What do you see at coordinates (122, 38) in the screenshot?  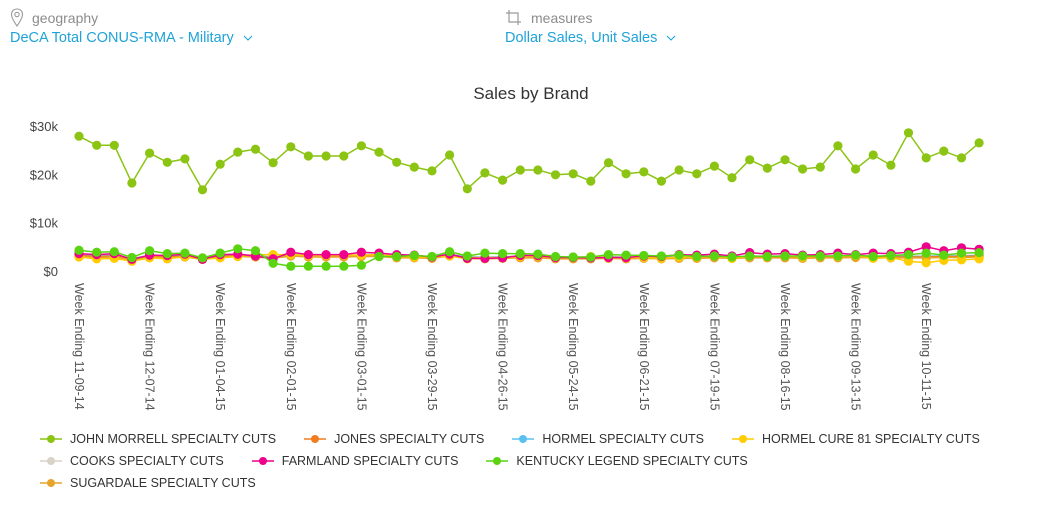 I see `geography-value: DeCA Total CONUS-RMA - Military` at bounding box center [122, 38].